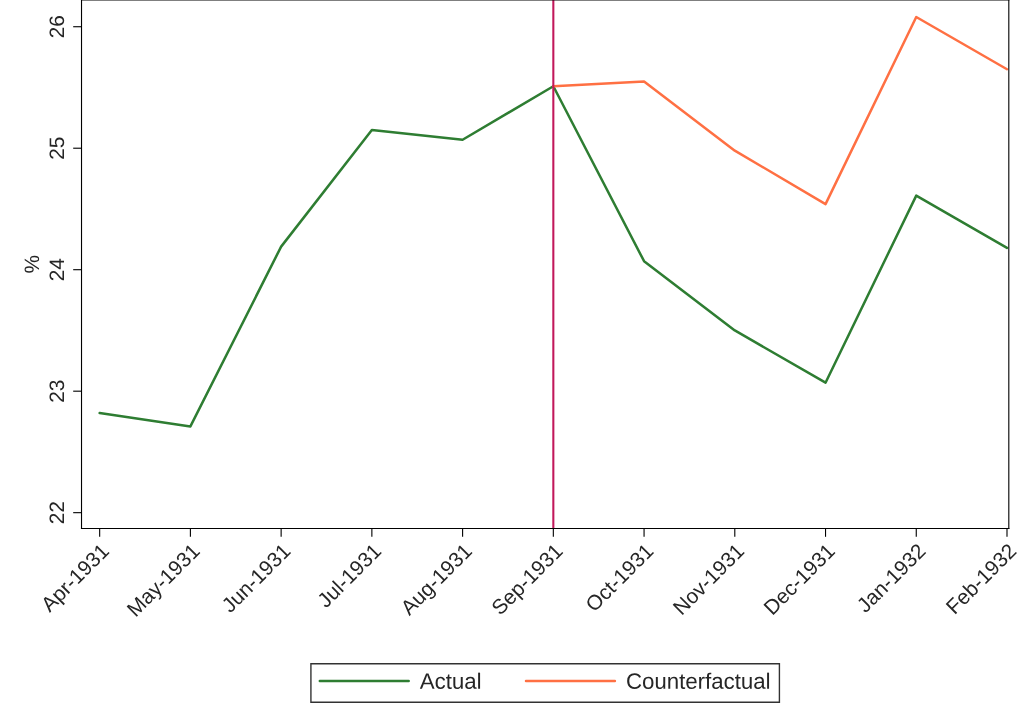  Describe the element at coordinates (698, 680) in the screenshot. I see `legend-label: Counterfactual` at that location.